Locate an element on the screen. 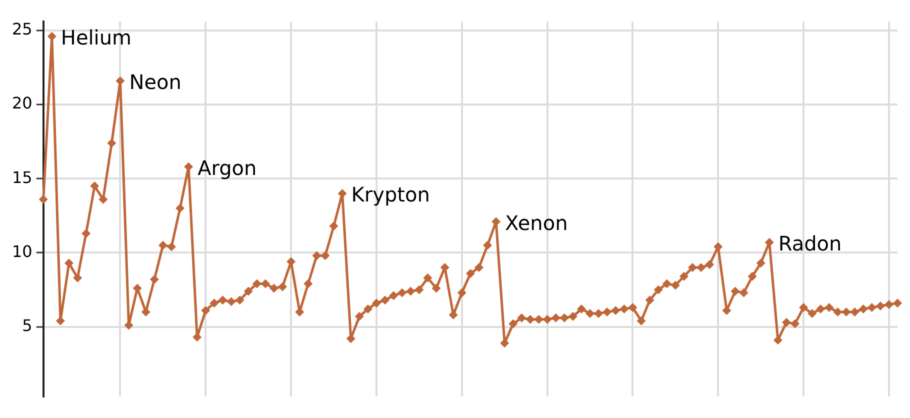 This screenshot has height=418, width=910. y-tick-label: 15 is located at coordinates (22, 177).